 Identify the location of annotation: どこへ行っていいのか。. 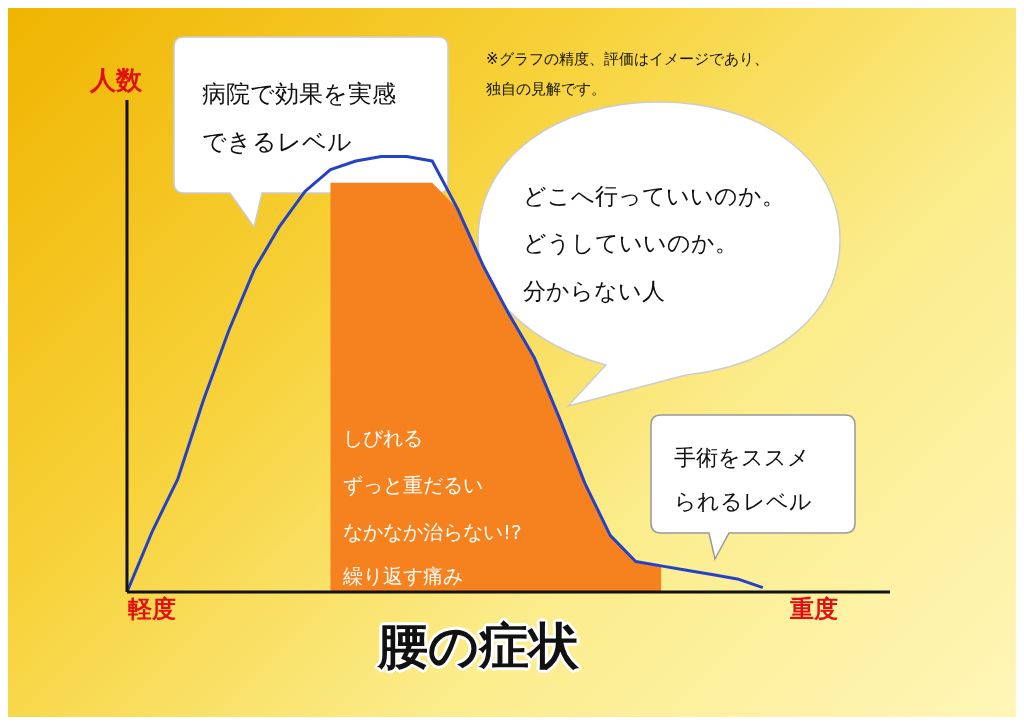
(654, 197).